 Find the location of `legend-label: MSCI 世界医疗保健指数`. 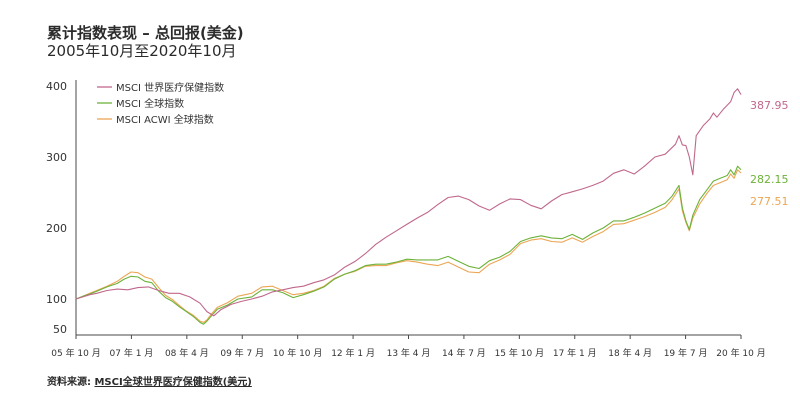

legend-label: MSCI 世界医疗保健指数 is located at coordinates (170, 87).